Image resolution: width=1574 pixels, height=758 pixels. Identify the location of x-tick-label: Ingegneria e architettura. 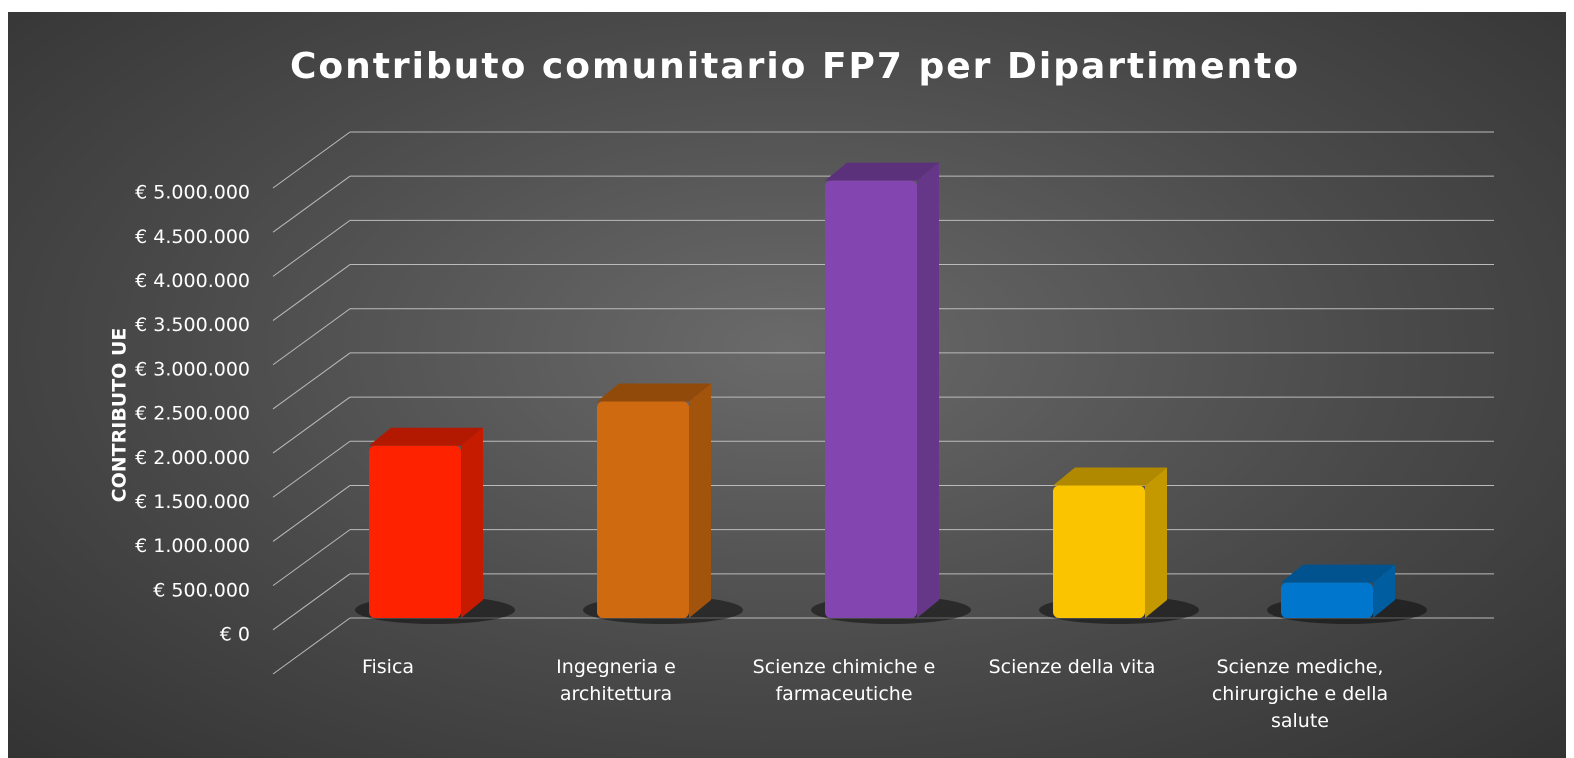
(616, 680).